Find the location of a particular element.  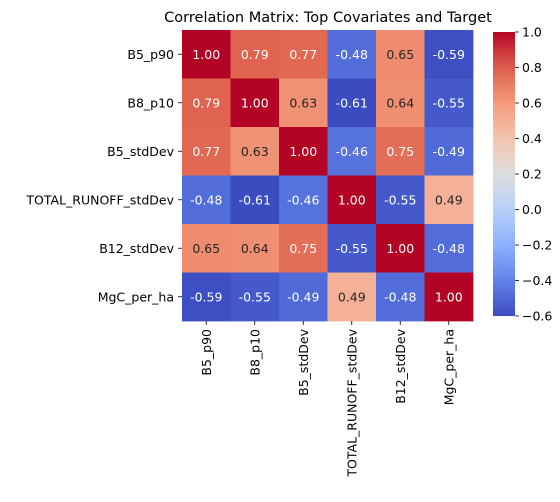

row-label: B12_stdDev is located at coordinates (136, 248).